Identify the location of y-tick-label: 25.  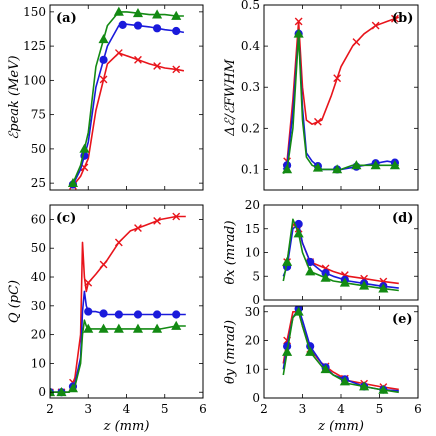
(38, 183).